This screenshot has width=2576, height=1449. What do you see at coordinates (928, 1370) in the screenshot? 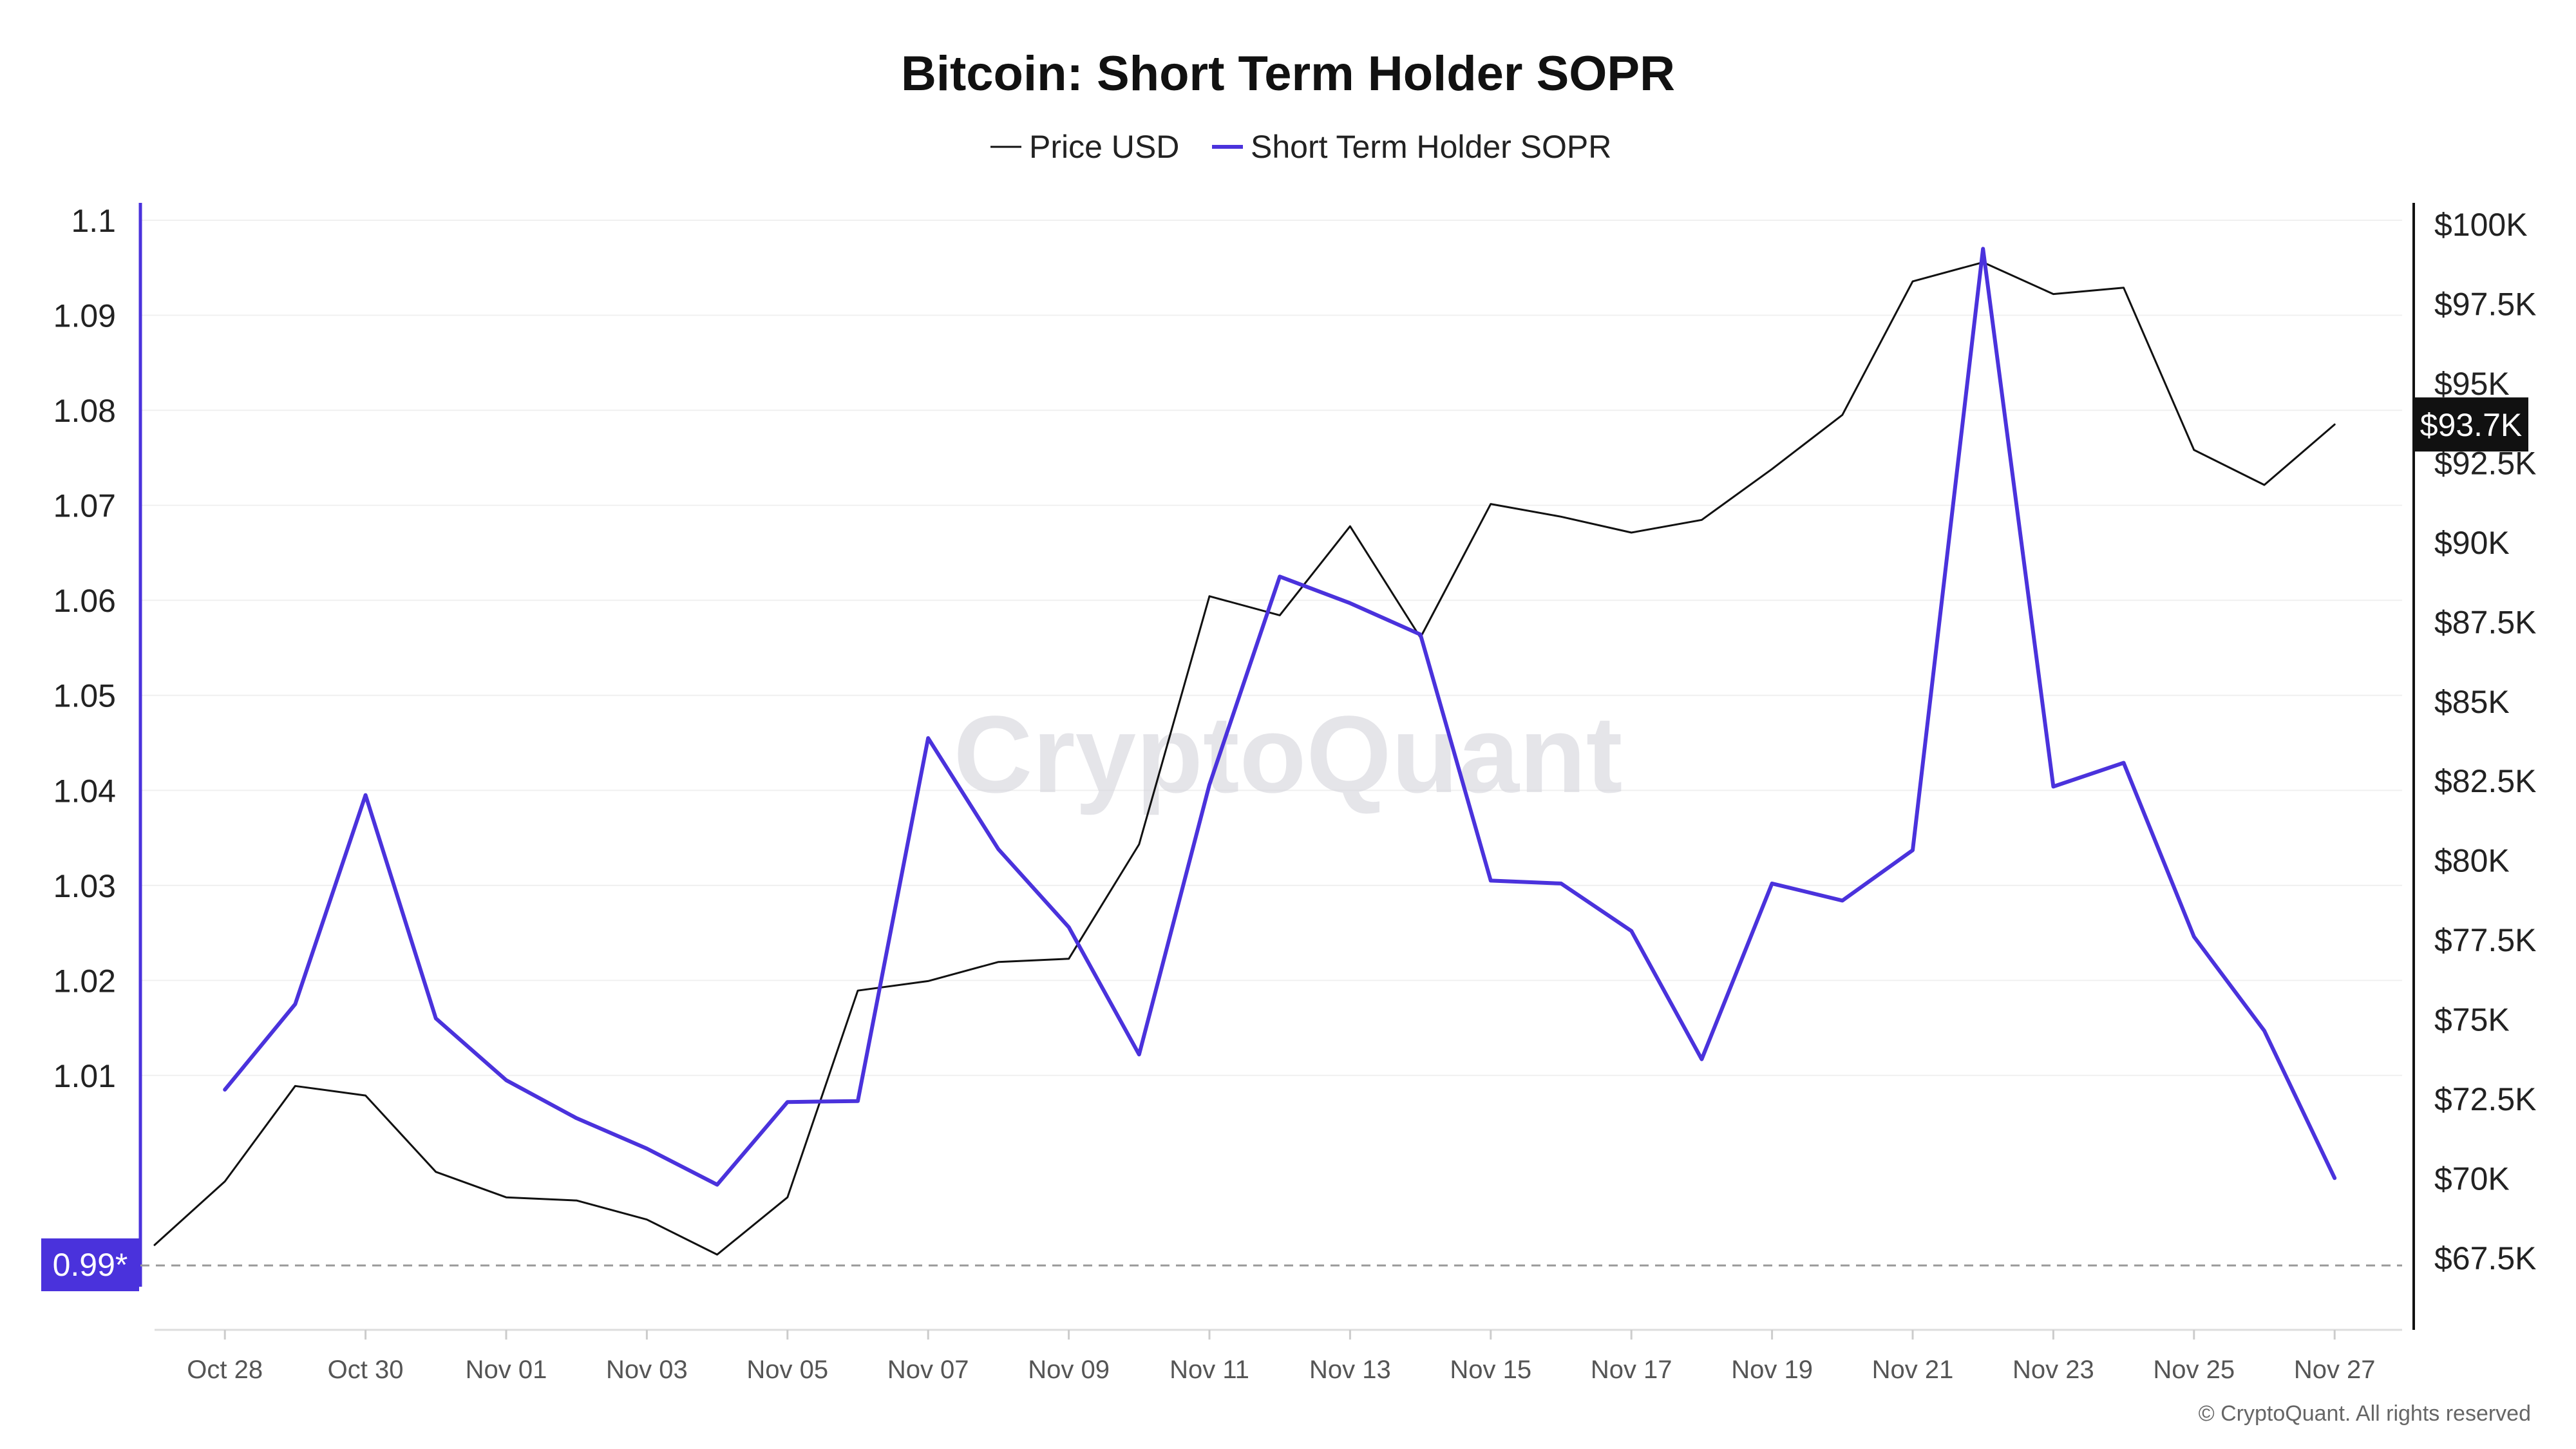
I see `x-axis-tick-label: Nov 07` at bounding box center [928, 1370].